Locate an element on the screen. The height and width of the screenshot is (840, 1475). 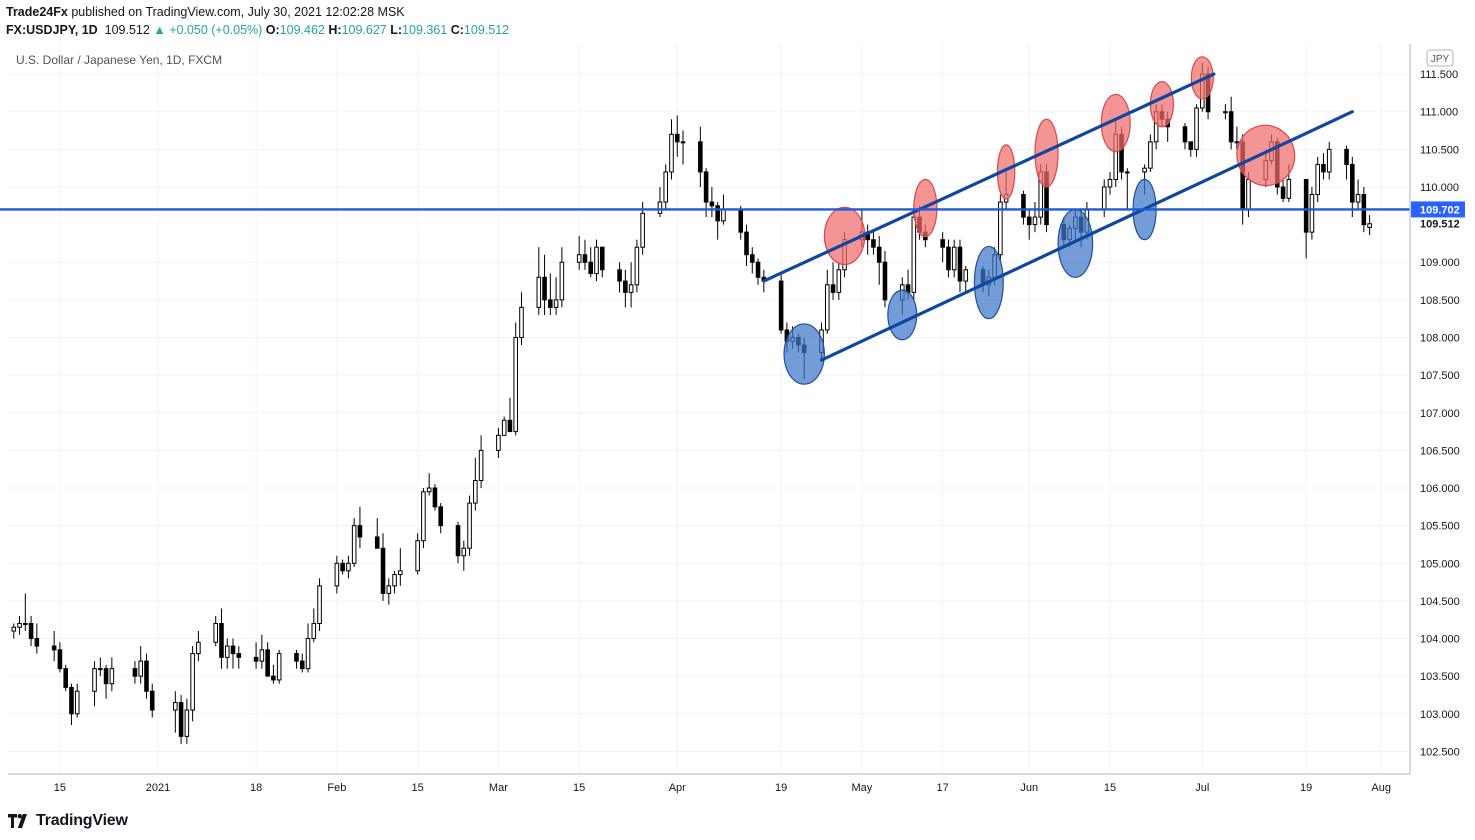
time-tick-label: Jul is located at coordinates (1202, 788).